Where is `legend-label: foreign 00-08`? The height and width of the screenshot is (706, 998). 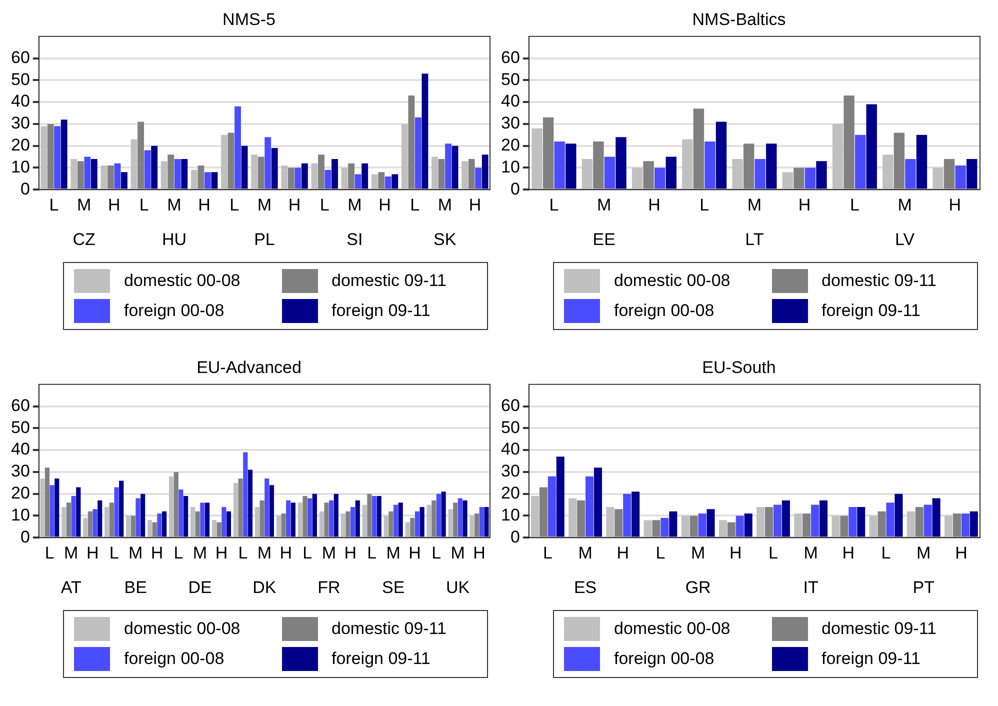
legend-label: foreign 00-08 is located at coordinates (664, 659).